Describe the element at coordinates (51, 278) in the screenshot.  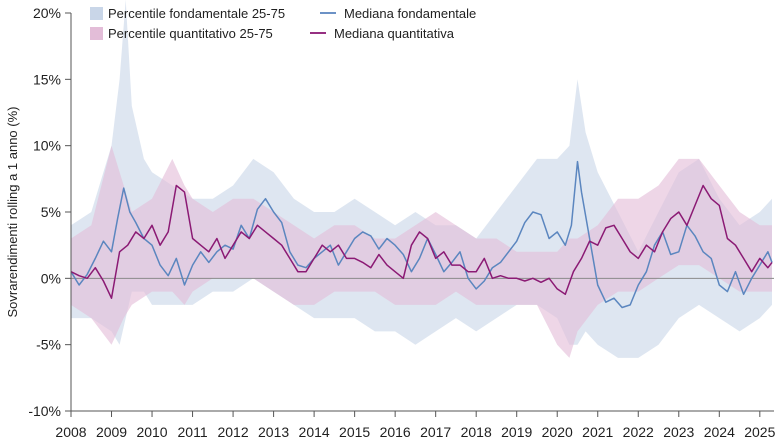
I see `y-tick-label: 0%` at that location.